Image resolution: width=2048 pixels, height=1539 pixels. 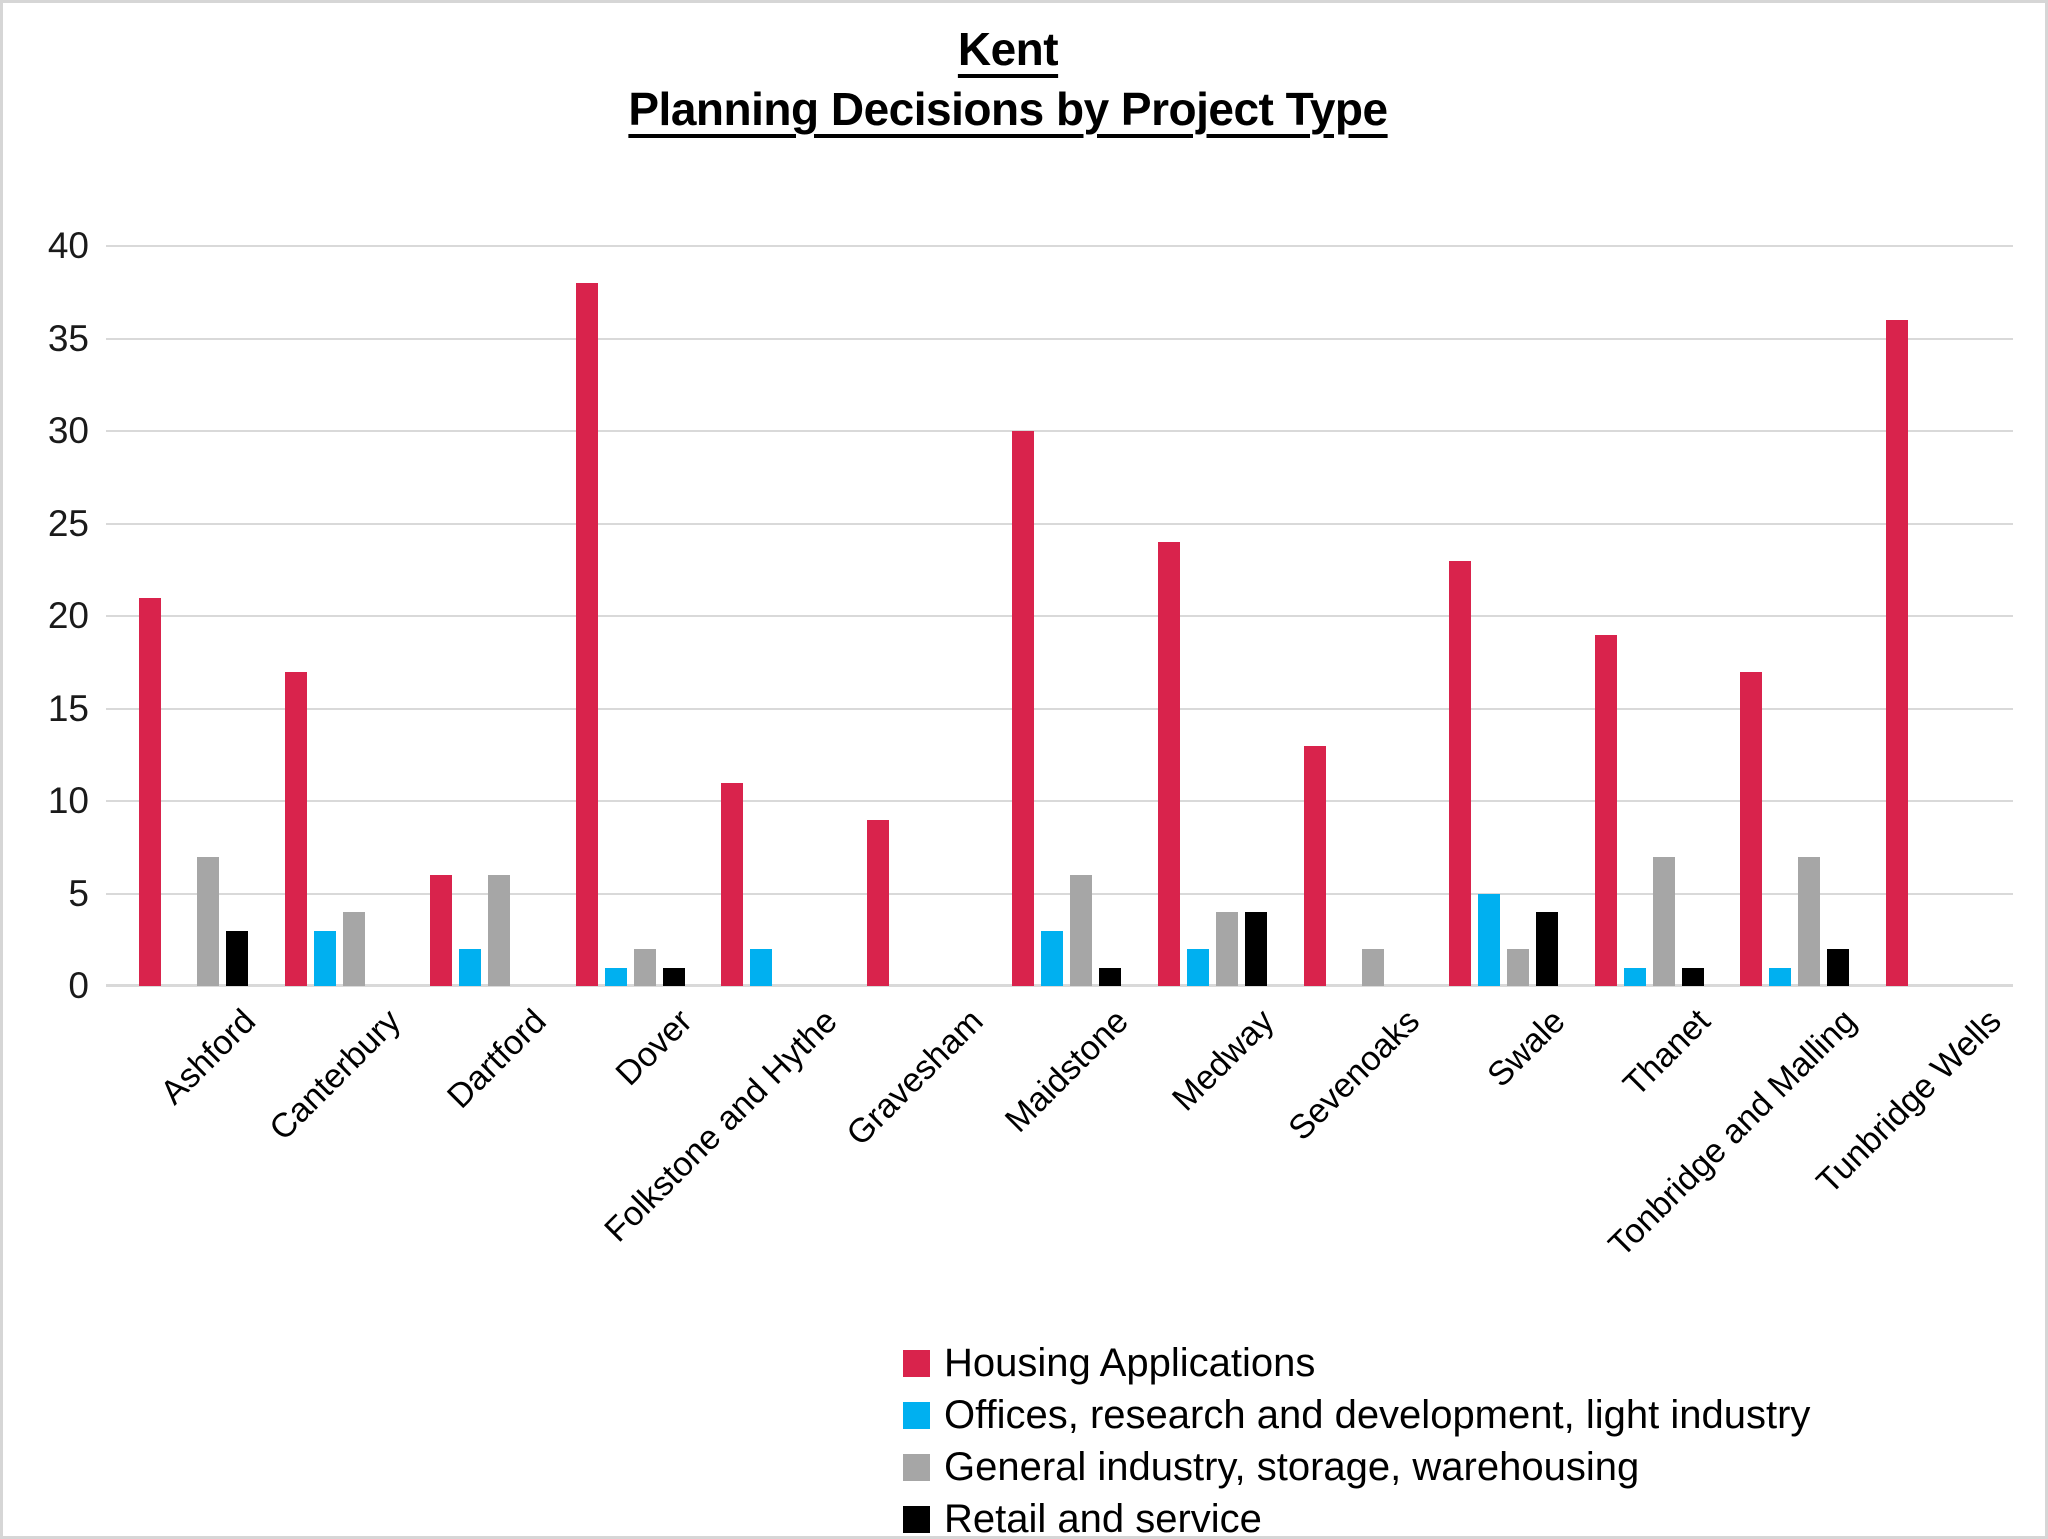 What do you see at coordinates (497, 1059) in the screenshot?
I see `x-axis-label-dartford: Dartford` at bounding box center [497, 1059].